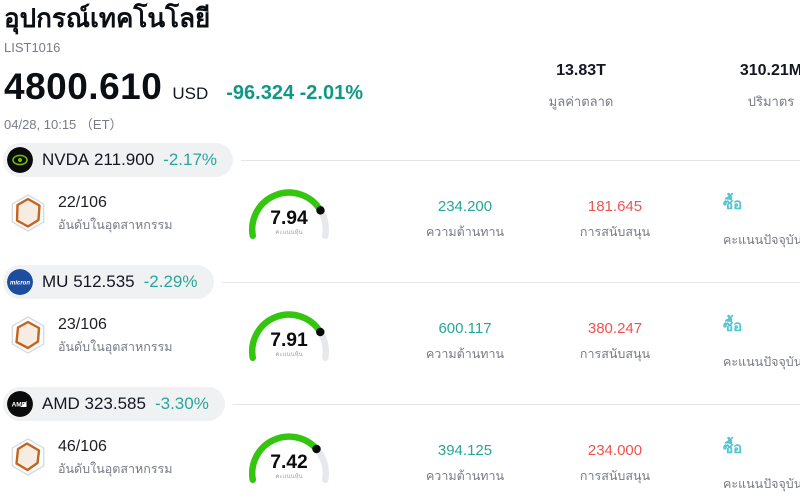 This screenshot has width=800, height=499. Describe the element at coordinates (294, 92) in the screenshot. I see `price-change: -96.324 -2.01%` at that location.